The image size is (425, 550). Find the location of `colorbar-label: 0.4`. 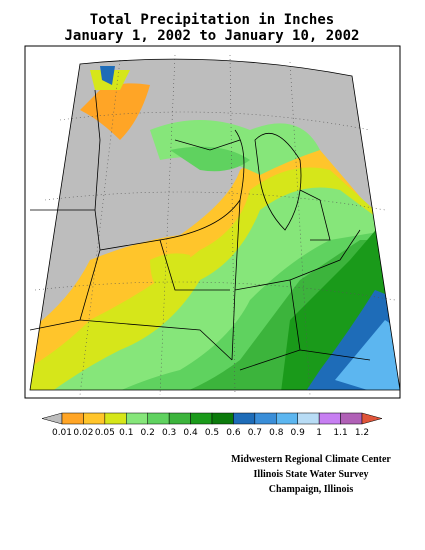

colorbar-label: 0.4 is located at coordinates (190, 433).